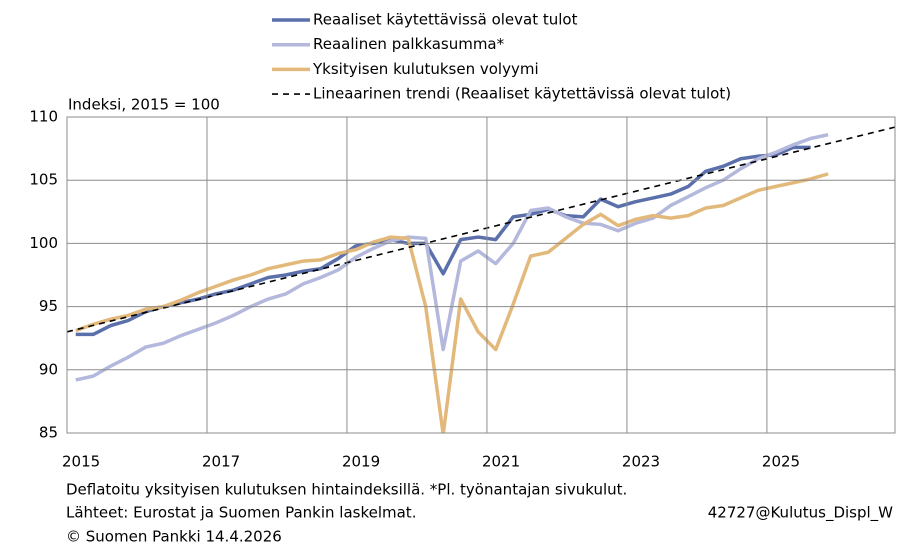  I want to click on y-tick-label: 105, so click(43, 180).